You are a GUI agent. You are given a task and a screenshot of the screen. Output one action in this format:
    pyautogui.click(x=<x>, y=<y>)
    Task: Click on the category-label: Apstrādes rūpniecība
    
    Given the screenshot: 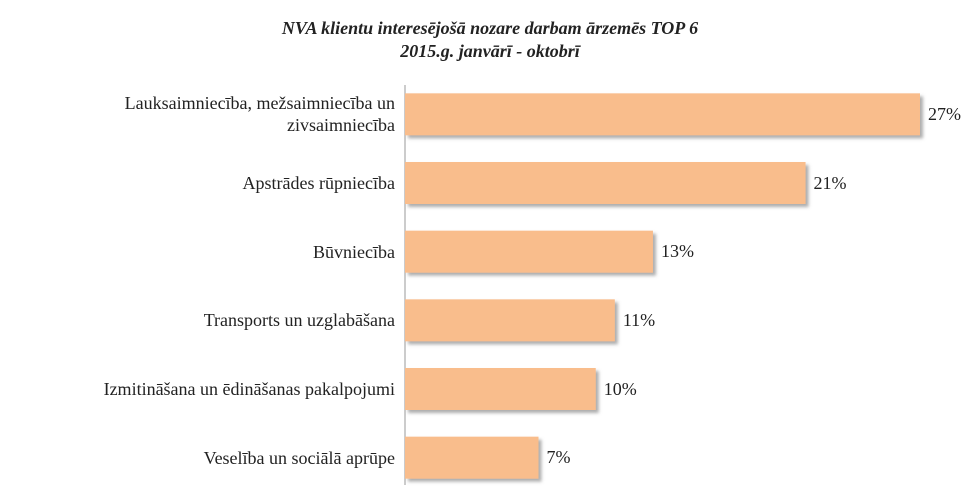 What is the action you would take?
    pyautogui.click(x=318, y=183)
    